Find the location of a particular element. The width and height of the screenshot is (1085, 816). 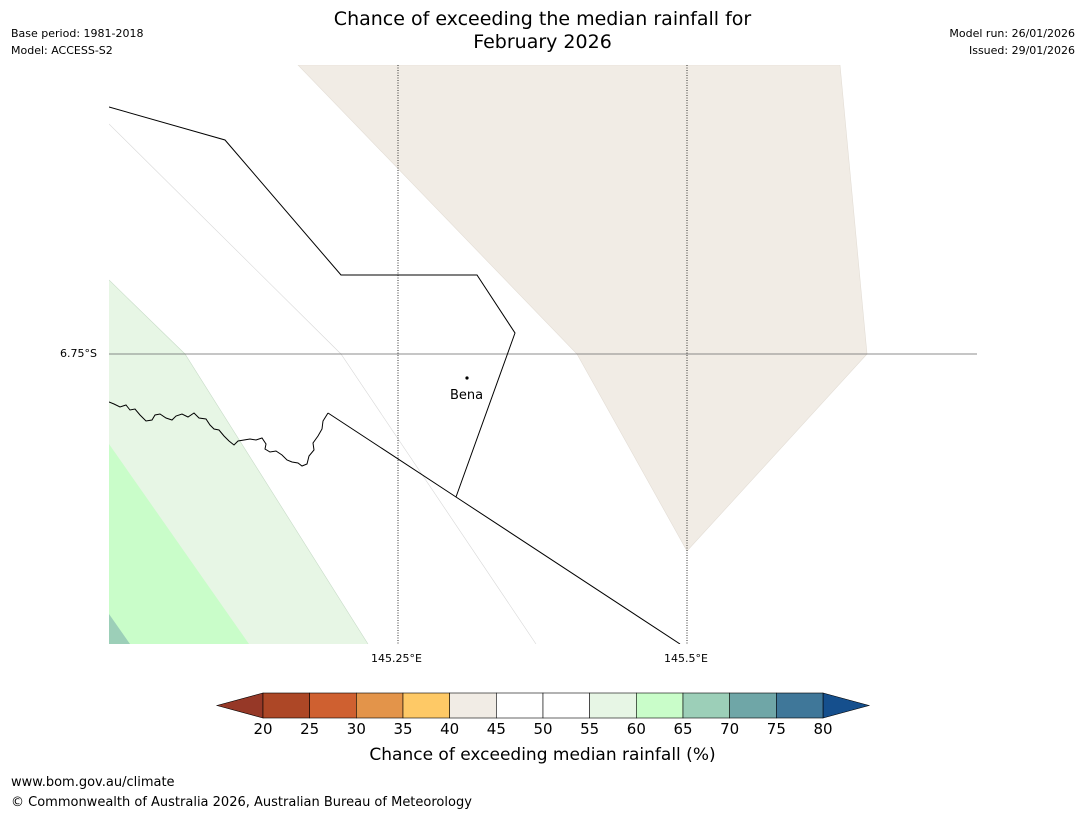

colorbar-tick-labels: 20 25 30 35 40 45 50 55 60 65 70 75 80 is located at coordinates (542, 730).